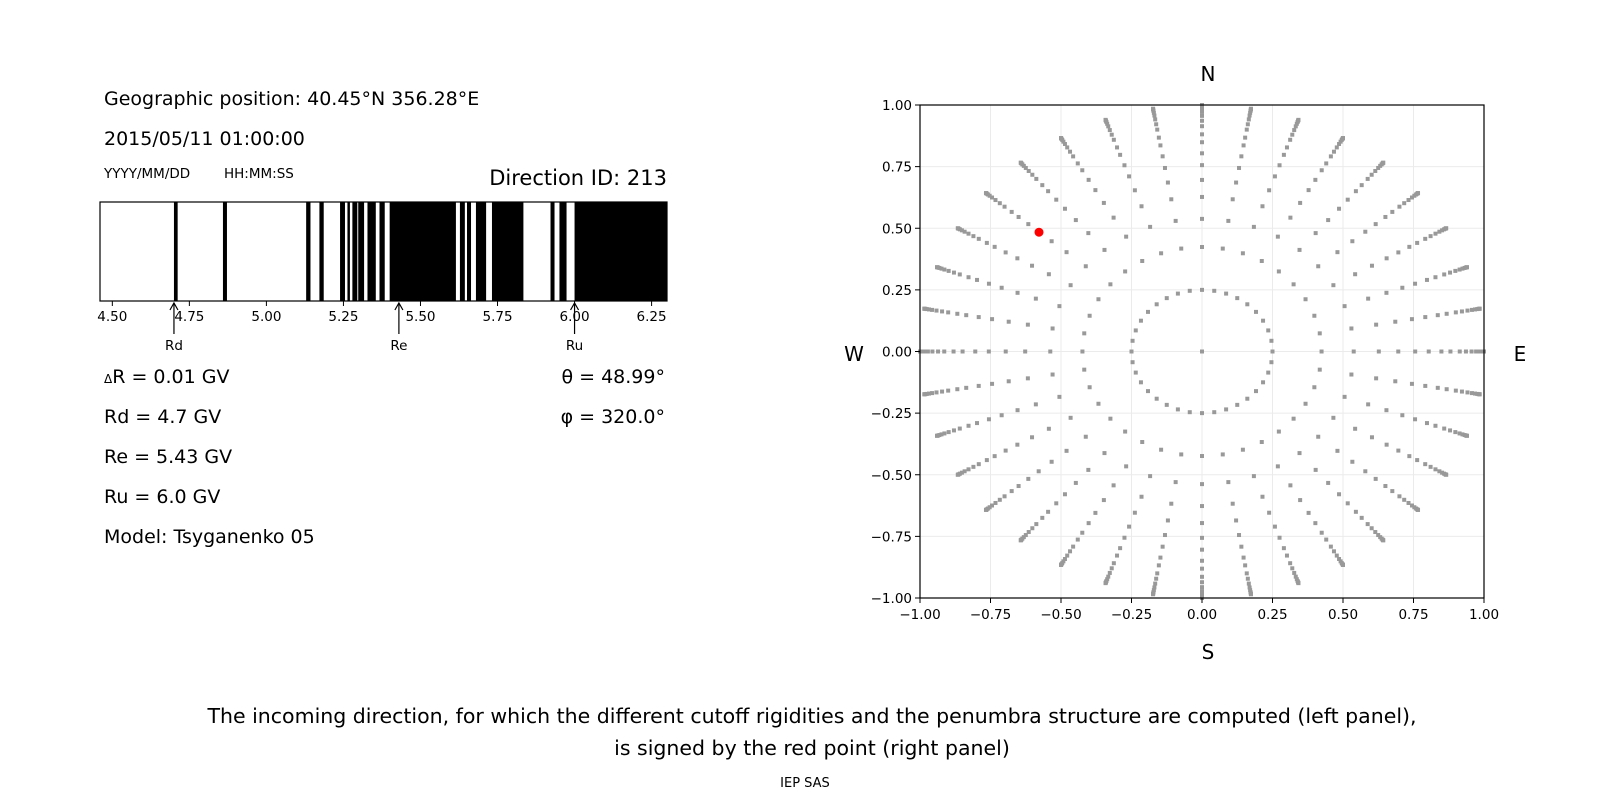  I want to click on y-tick-label: −1.00, so click(891, 599).